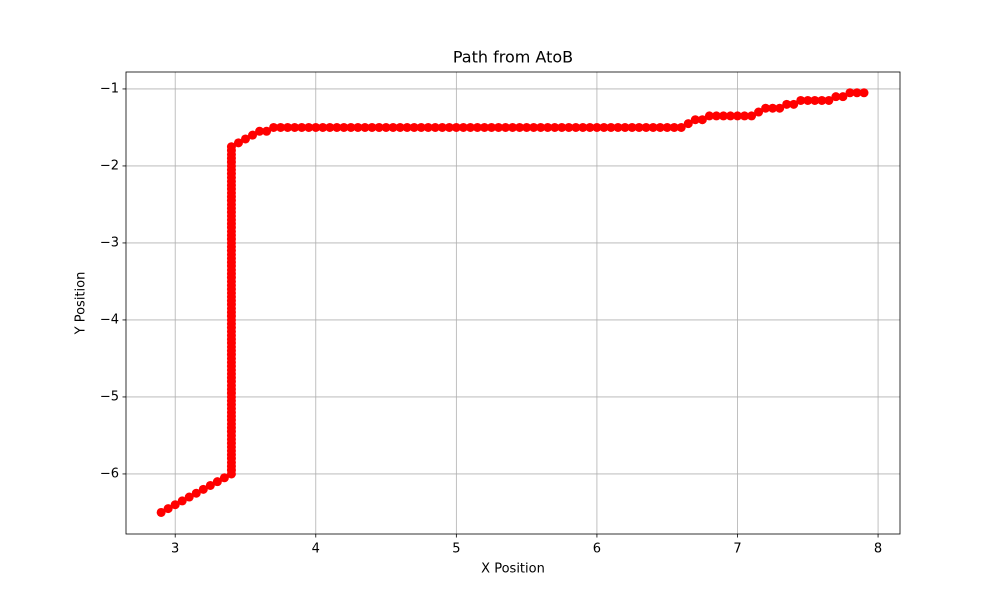 This screenshot has width=1000, height=600. Describe the element at coordinates (109, 396) in the screenshot. I see `y-tick-label: −5` at that location.